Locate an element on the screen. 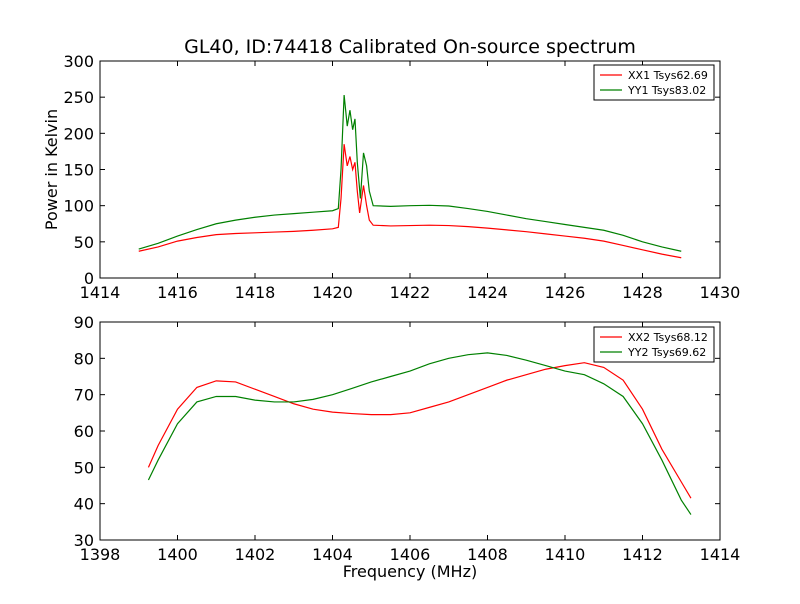  x-tick-label: 1420 is located at coordinates (332, 292).